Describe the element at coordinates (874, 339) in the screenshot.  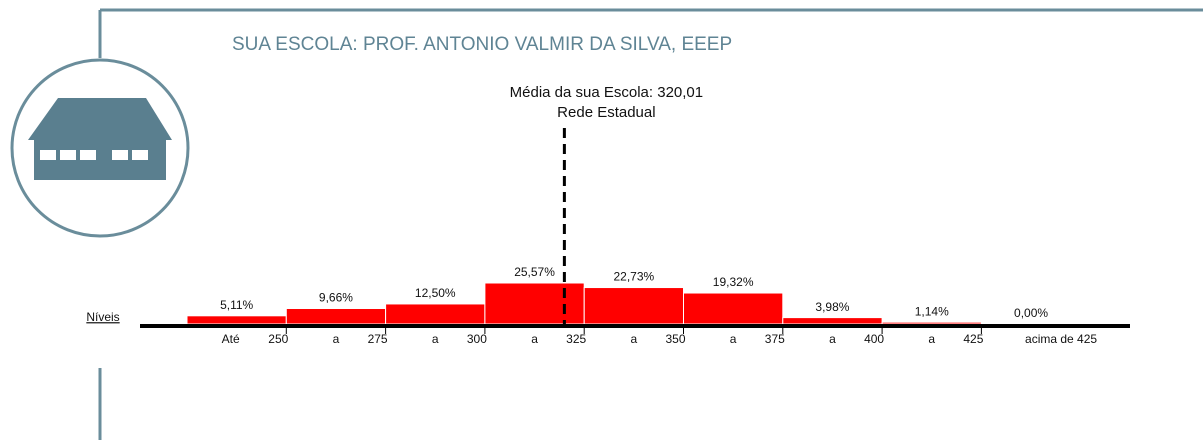
I see `x-tick-label: 400` at that location.